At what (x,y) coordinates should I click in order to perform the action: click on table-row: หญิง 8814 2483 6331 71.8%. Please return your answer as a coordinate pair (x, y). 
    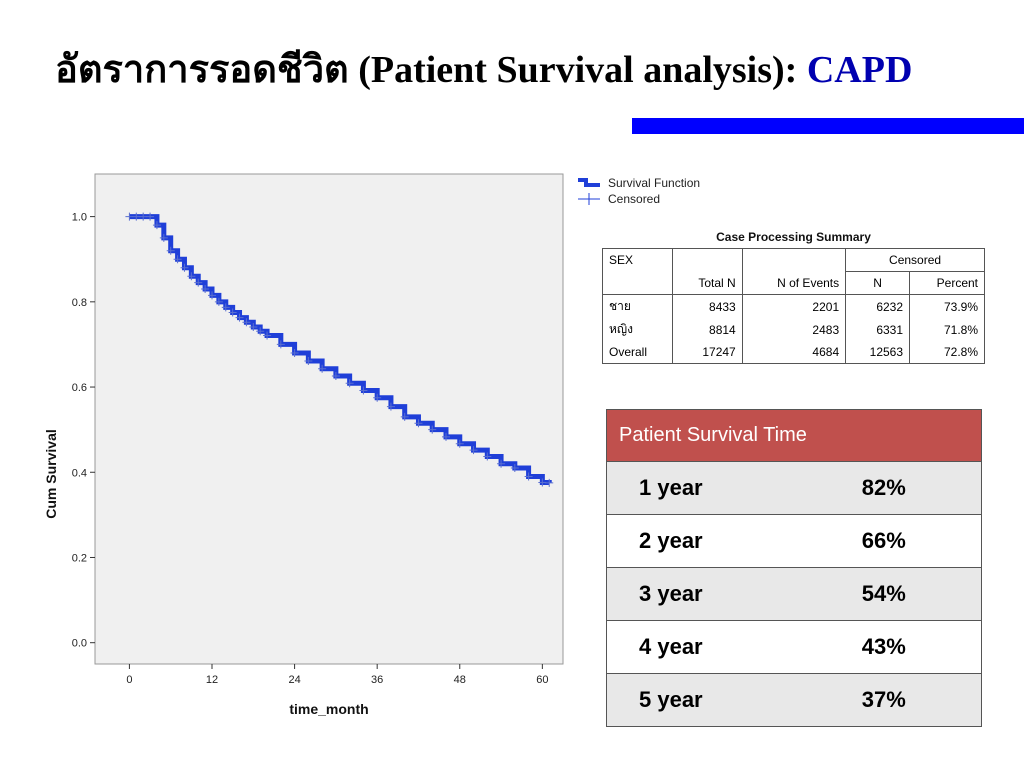
    Looking at the image, I should click on (793, 329).